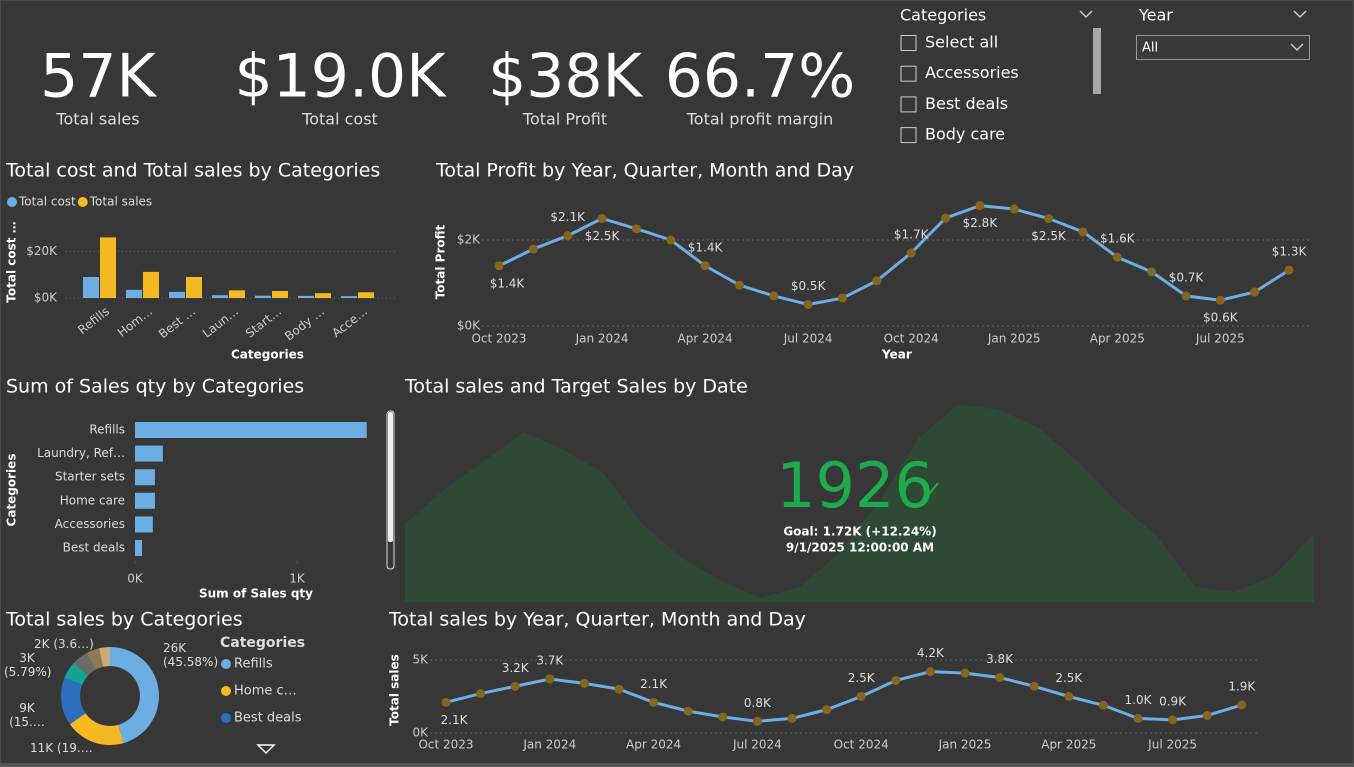 Image resolution: width=1354 pixels, height=767 pixels. Describe the element at coordinates (191, 655) in the screenshot. I see `data-label: 26K (45.58%)` at that location.